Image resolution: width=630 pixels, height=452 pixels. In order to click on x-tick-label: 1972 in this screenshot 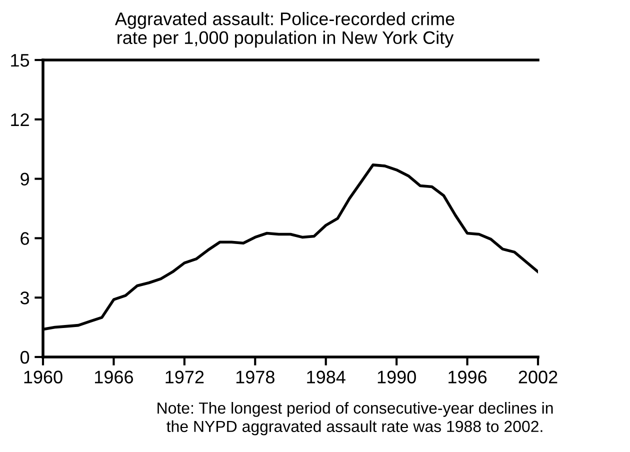, I will do `click(185, 377)`.